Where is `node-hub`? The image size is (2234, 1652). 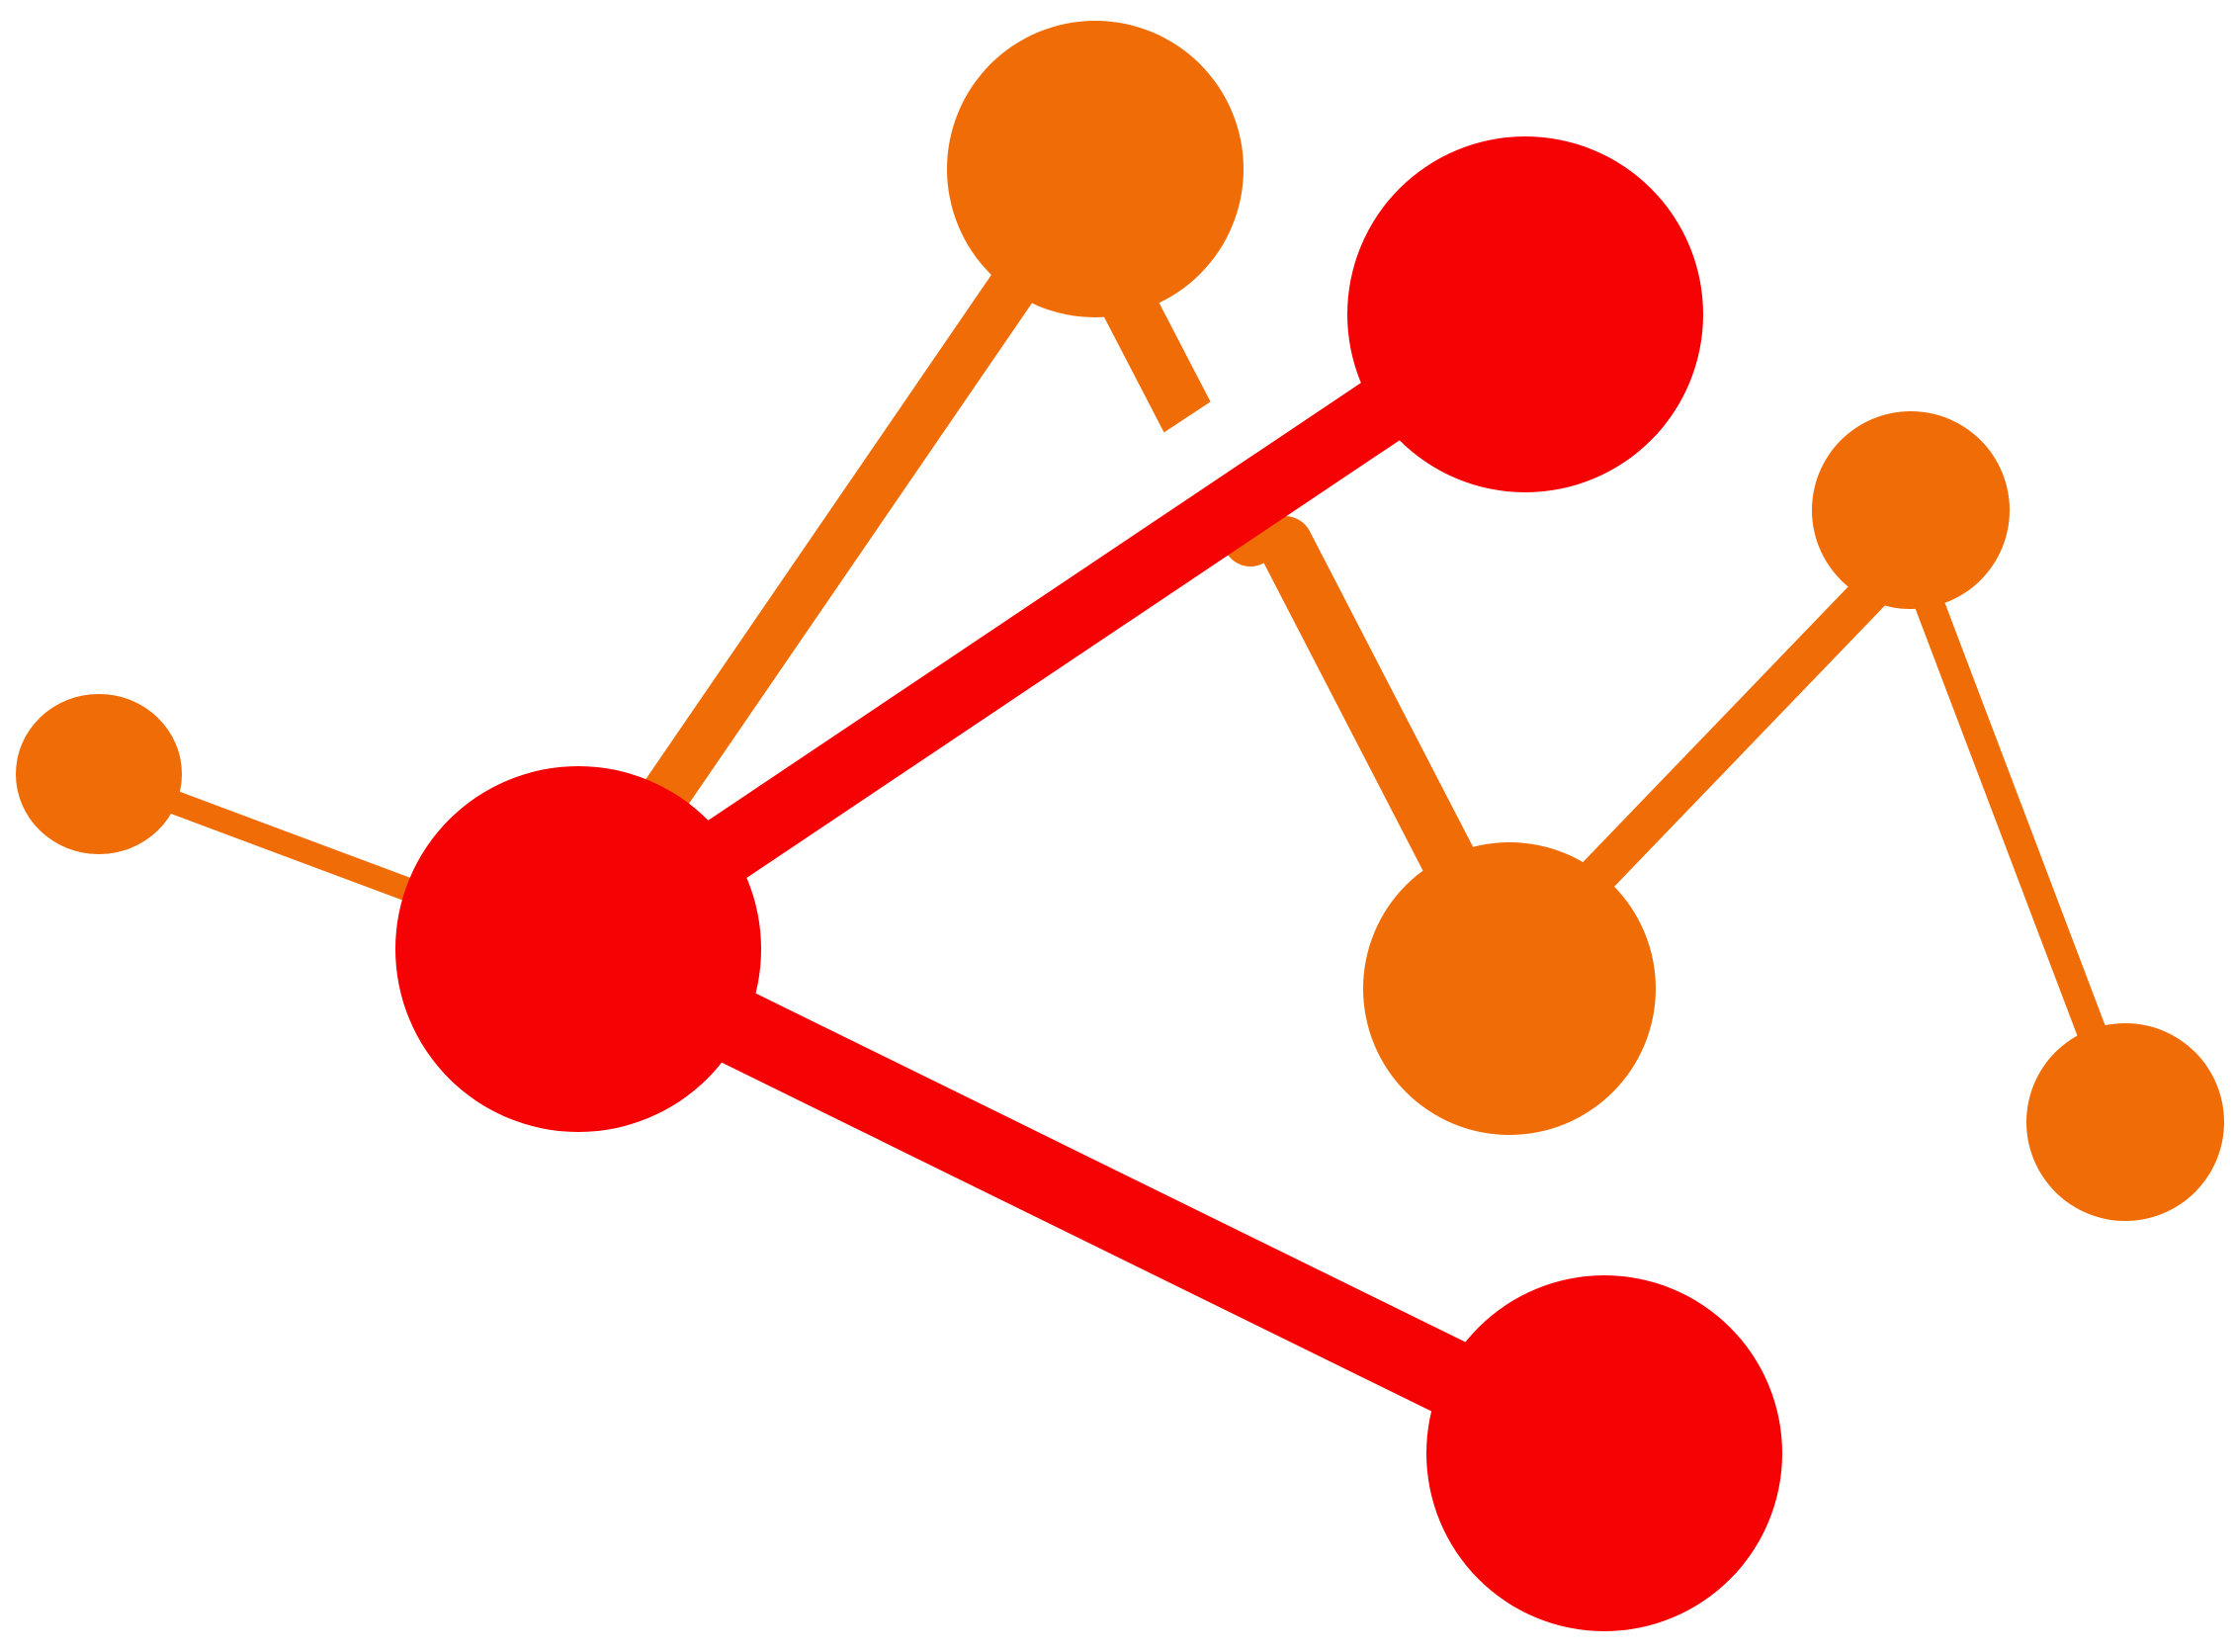 node-hub is located at coordinates (578, 949).